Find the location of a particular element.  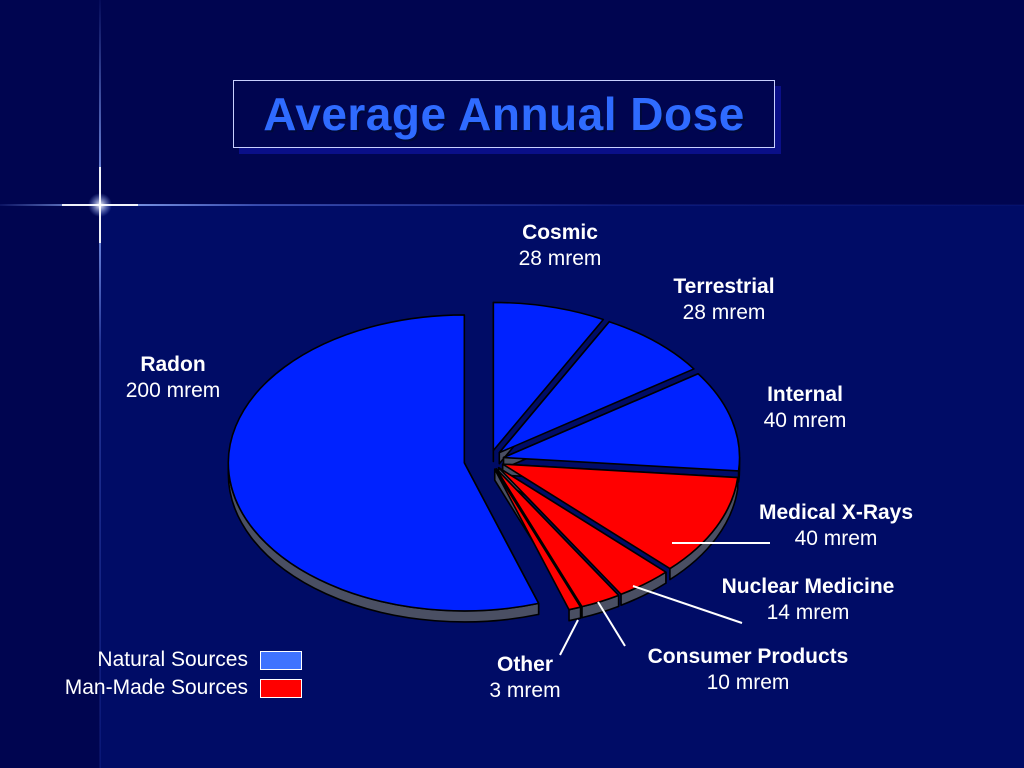

legend-item-natural-sources: Natural Sources is located at coordinates (199, 660).